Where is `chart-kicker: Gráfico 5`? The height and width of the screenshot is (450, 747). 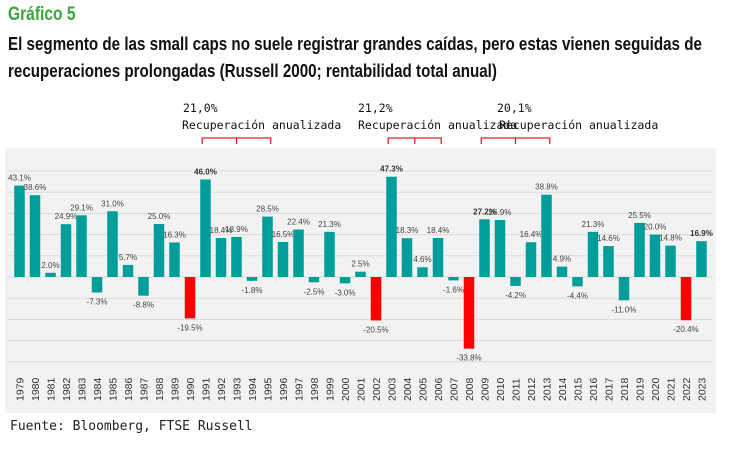
chart-kicker: Gráfico 5 is located at coordinates (42, 14).